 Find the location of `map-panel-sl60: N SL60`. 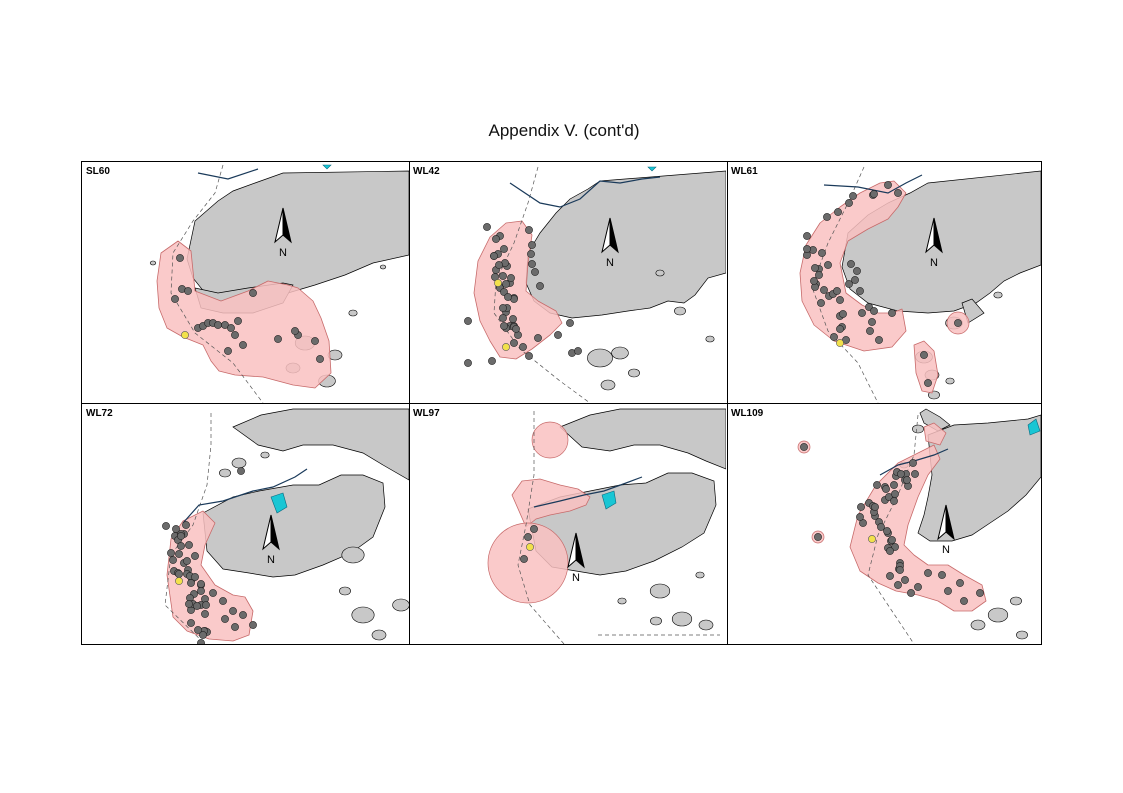

map-panel-sl60: N SL60 is located at coordinates (246, 283).